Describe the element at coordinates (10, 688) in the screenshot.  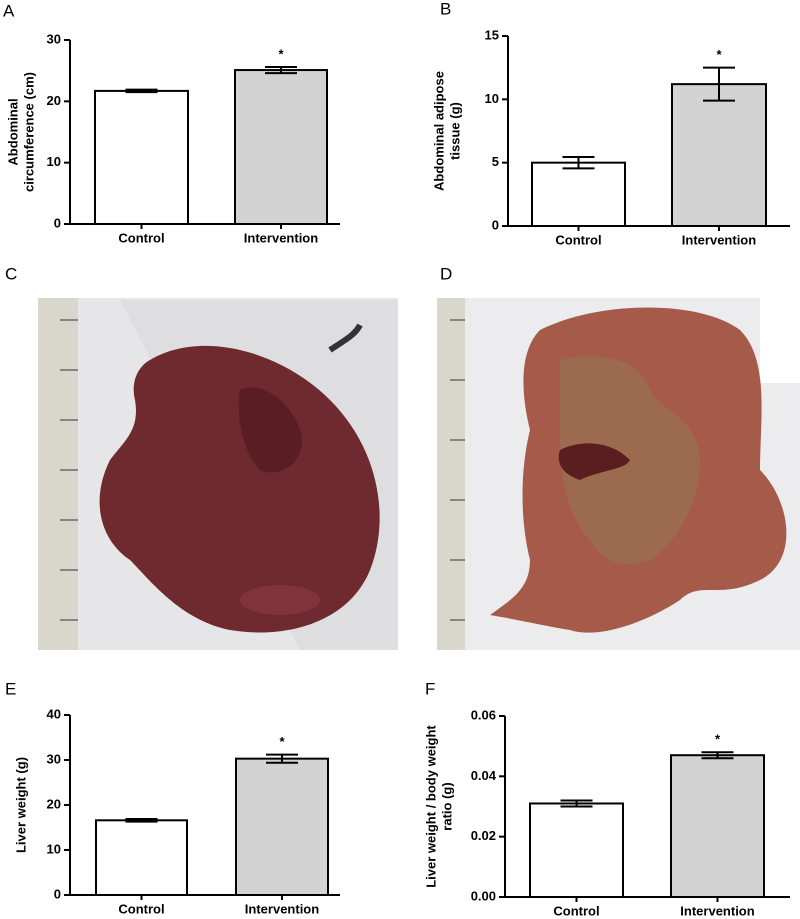
I see `panel-label: E` at that location.